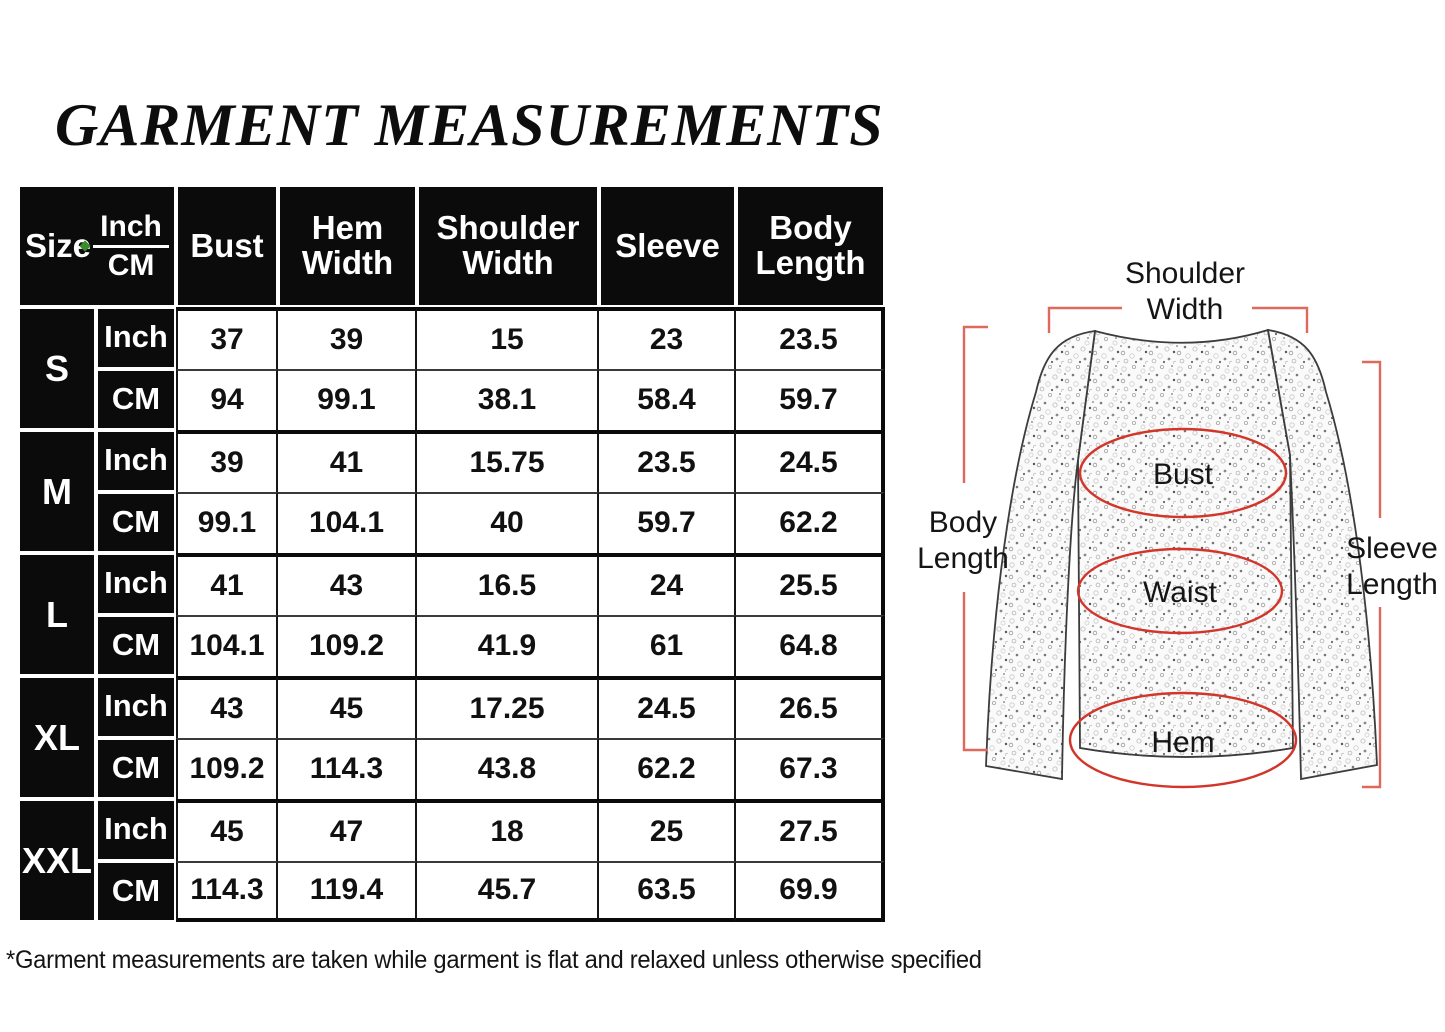  Describe the element at coordinates (508, 768) in the screenshot. I see `data-cell: 43.8` at that location.